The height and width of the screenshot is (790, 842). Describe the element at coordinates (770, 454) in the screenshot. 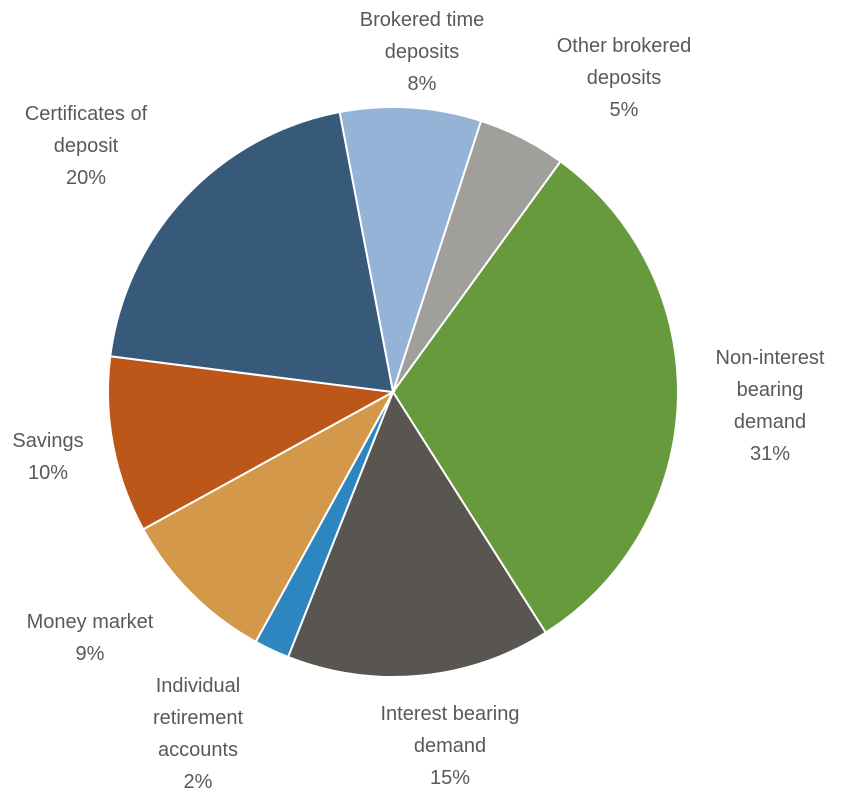

I see `value-label: 31%` at that location.